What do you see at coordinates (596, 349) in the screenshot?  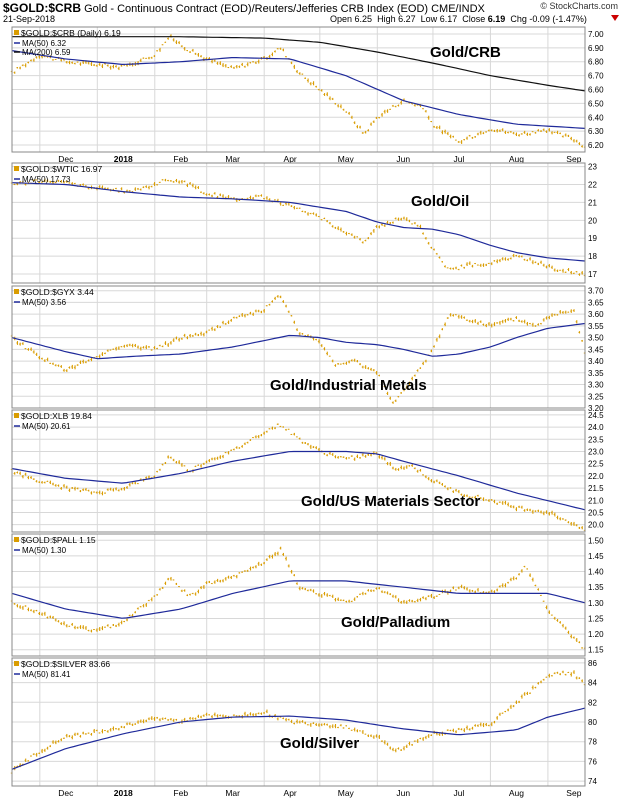 I see `y-tick-label: 3.45` at bounding box center [596, 349].